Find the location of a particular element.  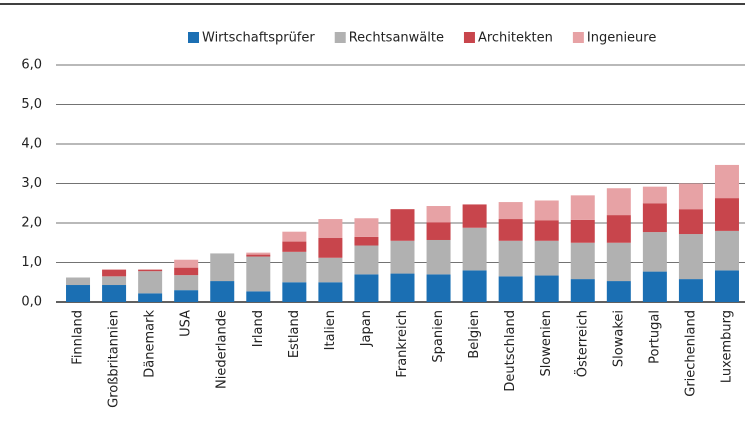

x-tick-label: Irland is located at coordinates (258, 328).